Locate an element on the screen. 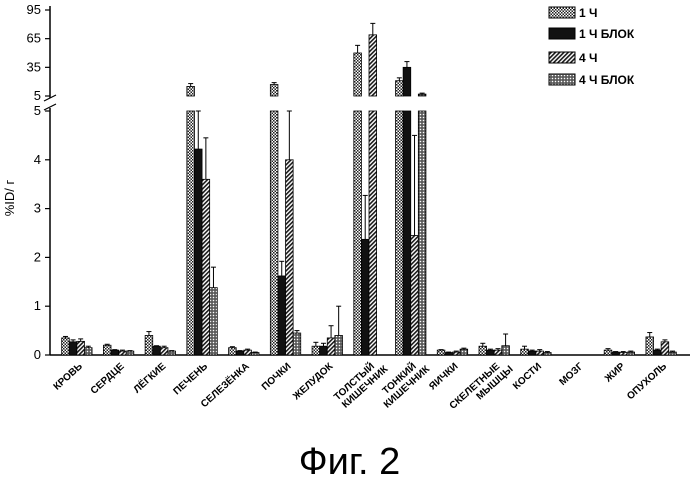 Image resolution: width=699 pixels, height=487 pixels. legend: 1 Ч 1 Ч БЛОК 4 Ч 4 Ч БЛОК is located at coordinates (591, 46).